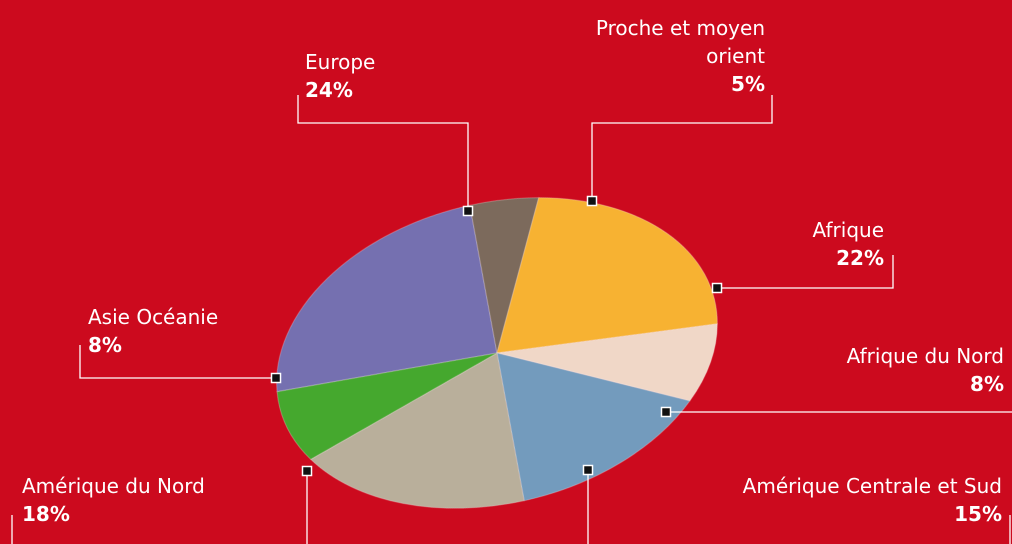 The height and width of the screenshot is (544, 1012). What do you see at coordinates (46, 514) in the screenshot?
I see `value-label: 18%` at bounding box center [46, 514].